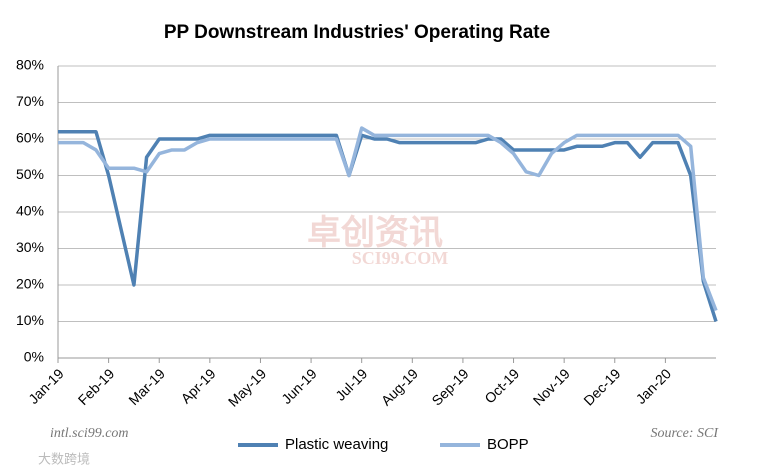 Image resolution: width=762 pixels, height=472 pixels. I want to click on corner-mark: 大数跨境, so click(64, 458).